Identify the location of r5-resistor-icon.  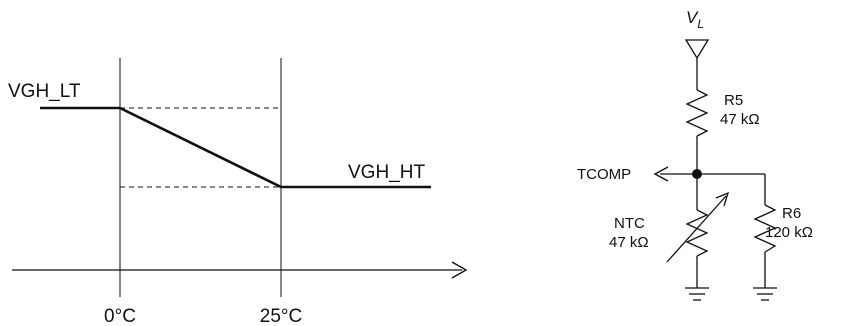
(697, 113).